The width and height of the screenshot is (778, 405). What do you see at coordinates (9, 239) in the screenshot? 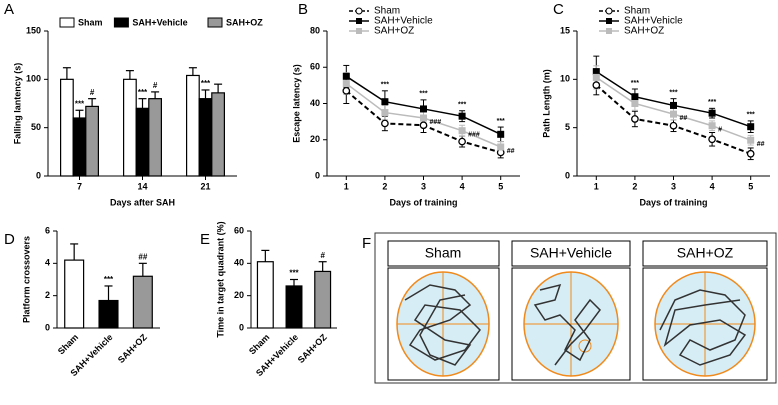
I see `panel-label: D` at bounding box center [9, 239].